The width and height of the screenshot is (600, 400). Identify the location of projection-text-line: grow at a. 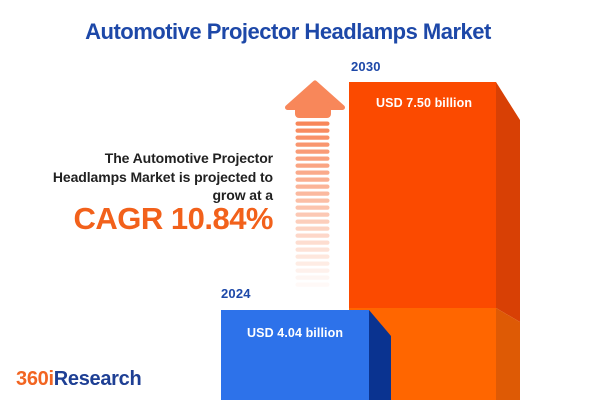
(242, 195).